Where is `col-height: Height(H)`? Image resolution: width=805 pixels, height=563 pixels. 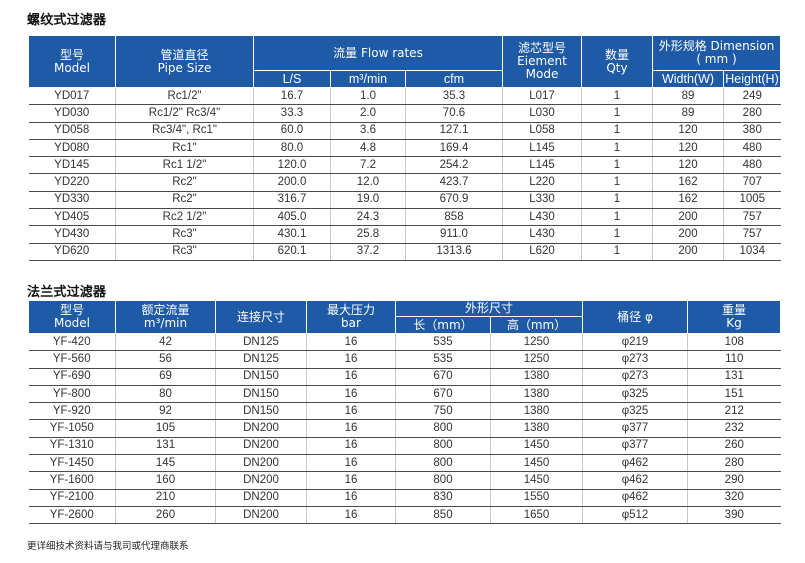
col-height: Height(H) is located at coordinates (752, 79).